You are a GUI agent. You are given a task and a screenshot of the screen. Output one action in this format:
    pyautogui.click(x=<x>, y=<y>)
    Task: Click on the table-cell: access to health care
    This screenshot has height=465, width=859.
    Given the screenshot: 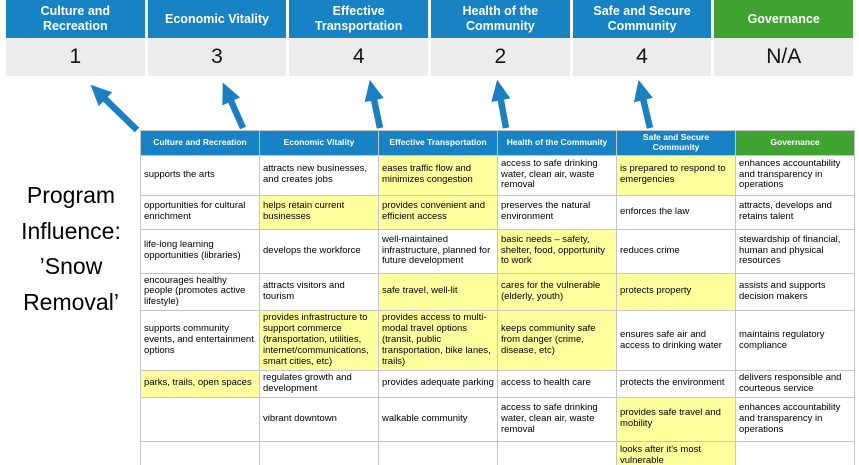 What is the action you would take?
    pyautogui.click(x=557, y=383)
    